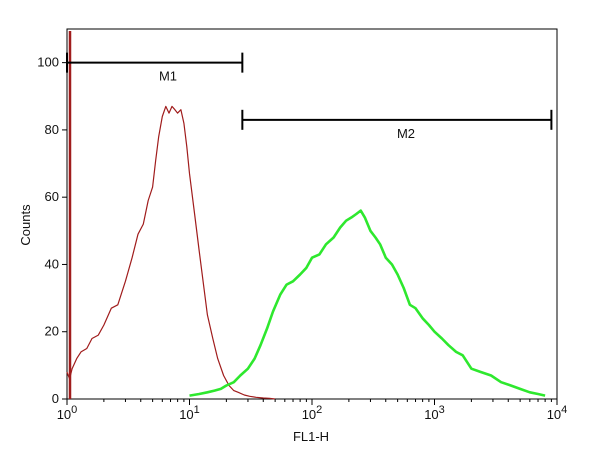  What do you see at coordinates (434, 413) in the screenshot?
I see `x-tick-label: 10³` at bounding box center [434, 413].